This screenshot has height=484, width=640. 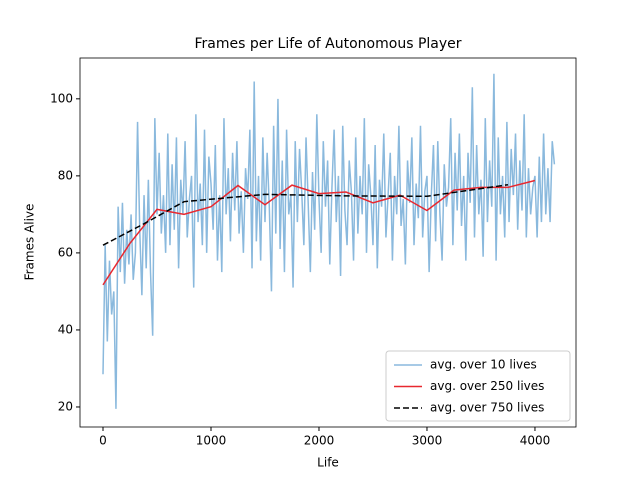 I want to click on x-axis-label: Life, so click(x=328, y=463).